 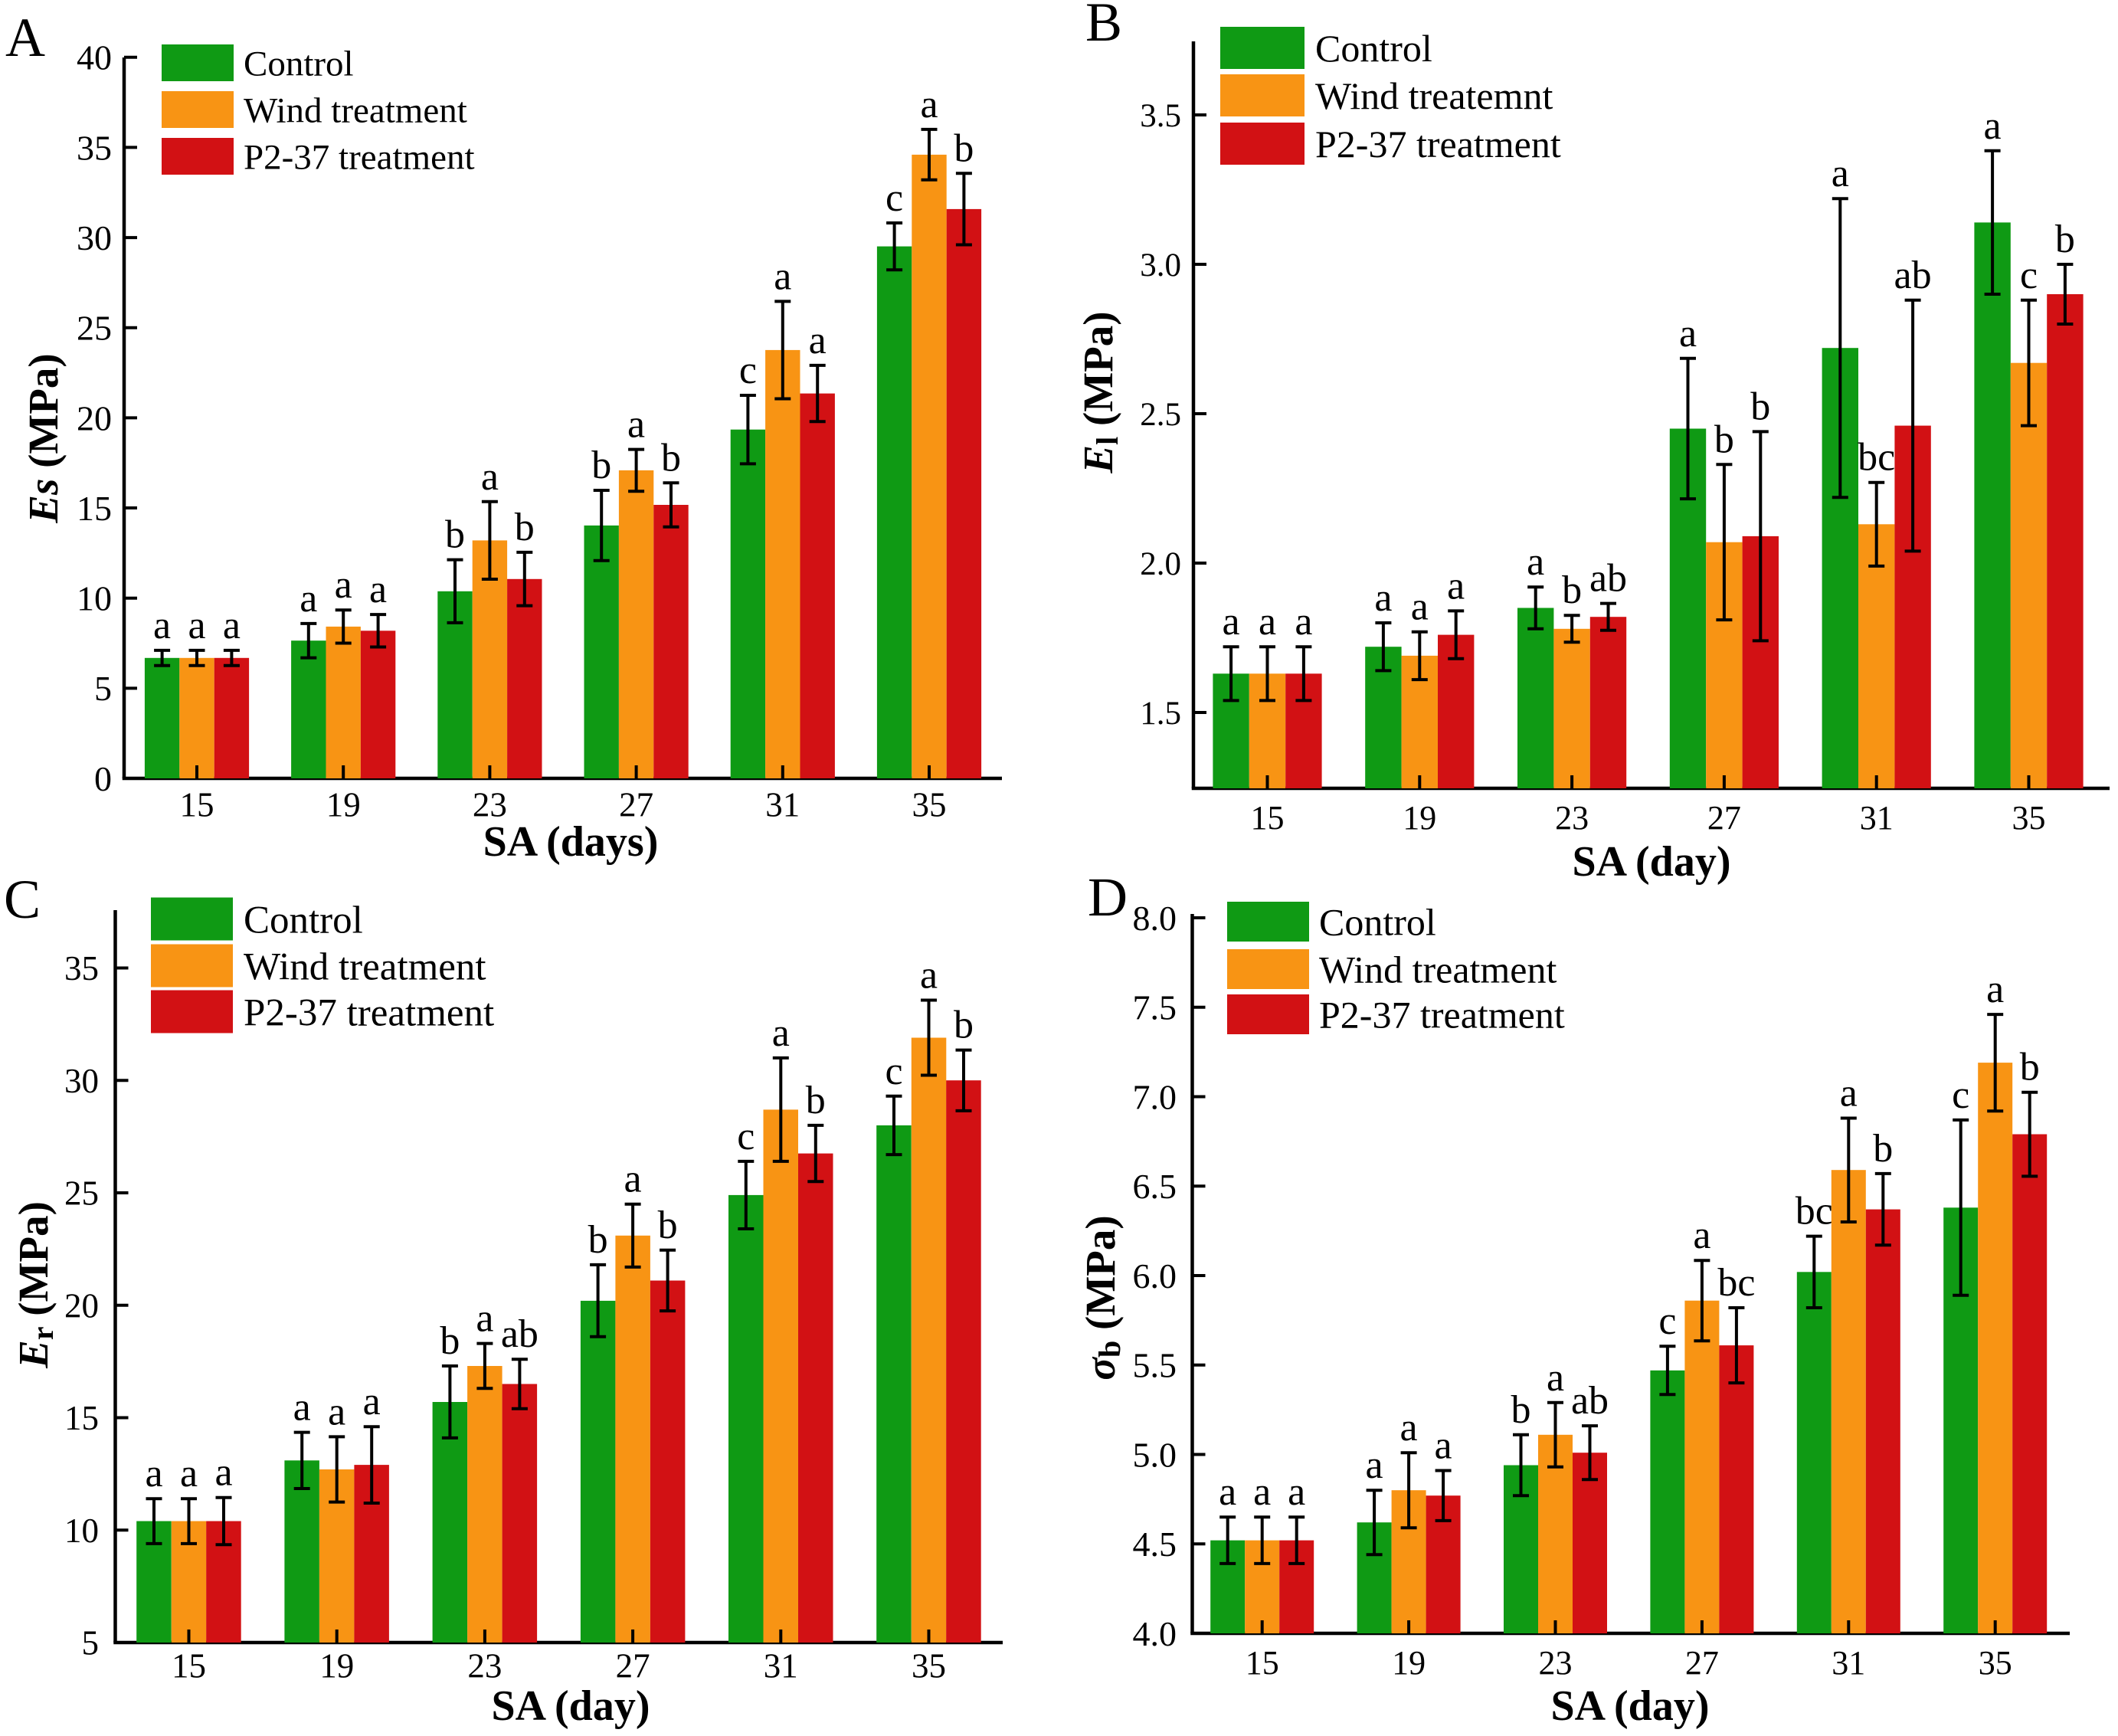 What do you see at coordinates (1160, 116) in the screenshot?
I see `svg-text: 3.5` at bounding box center [1160, 116].